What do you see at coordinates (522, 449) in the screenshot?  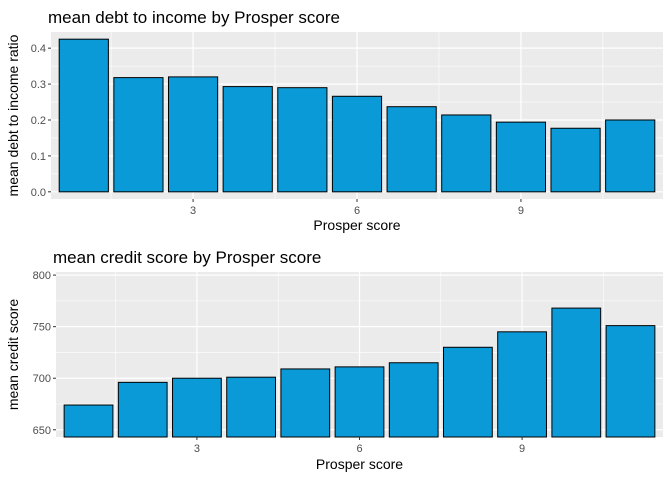 I see `credit-x-tick-label: 9` at bounding box center [522, 449].